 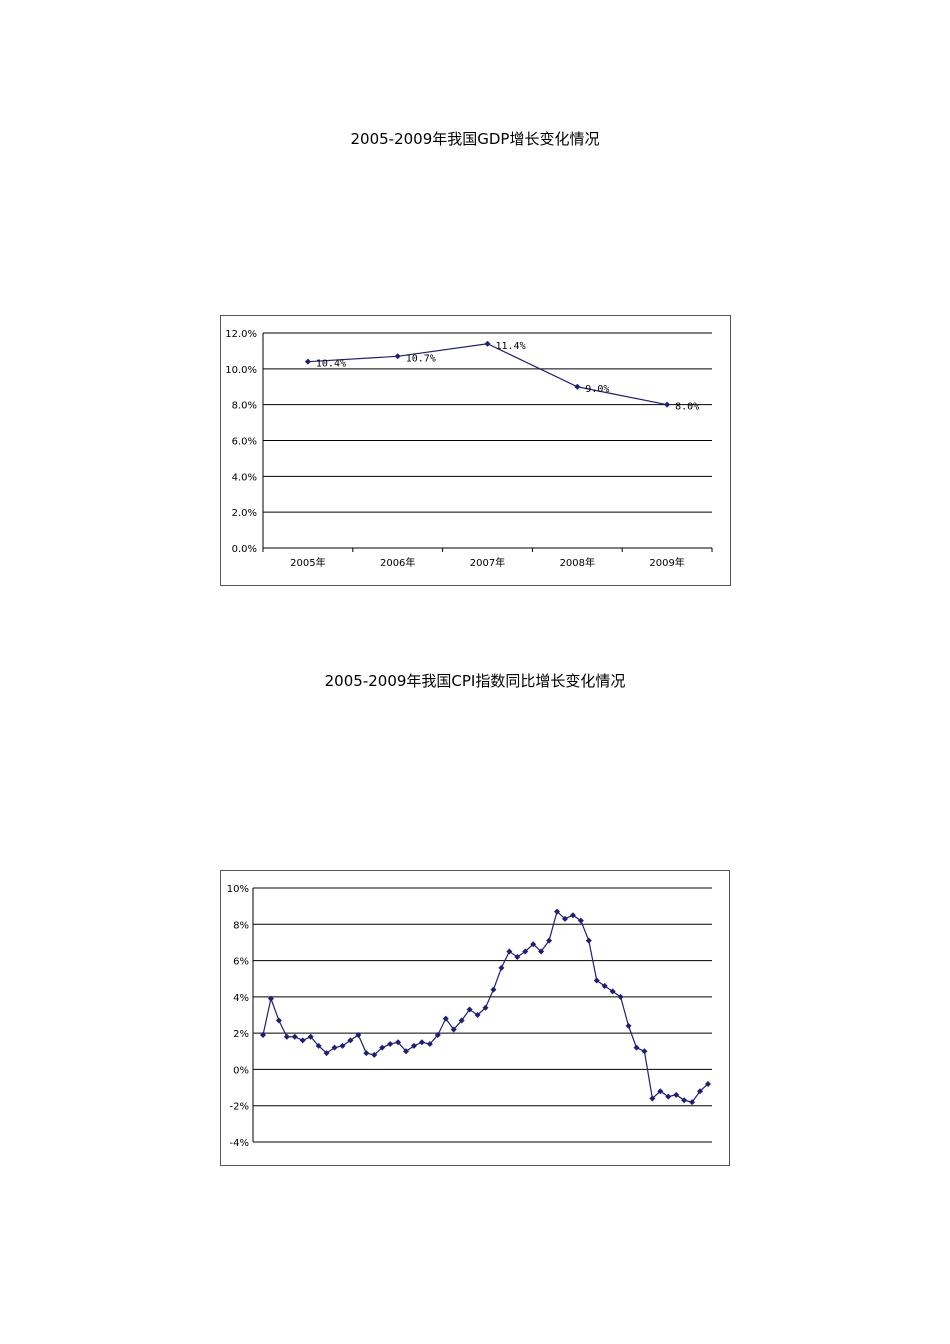 I want to click on cpi-y-tick-label: 4%, so click(x=241, y=998).